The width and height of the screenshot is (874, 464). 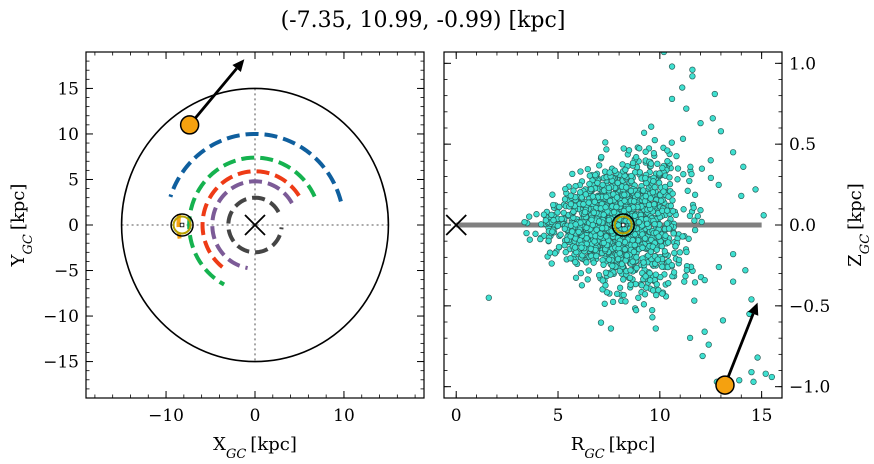 What do you see at coordinates (762, 416) in the screenshot?
I see `x-tick-label-3: 15` at bounding box center [762, 416].